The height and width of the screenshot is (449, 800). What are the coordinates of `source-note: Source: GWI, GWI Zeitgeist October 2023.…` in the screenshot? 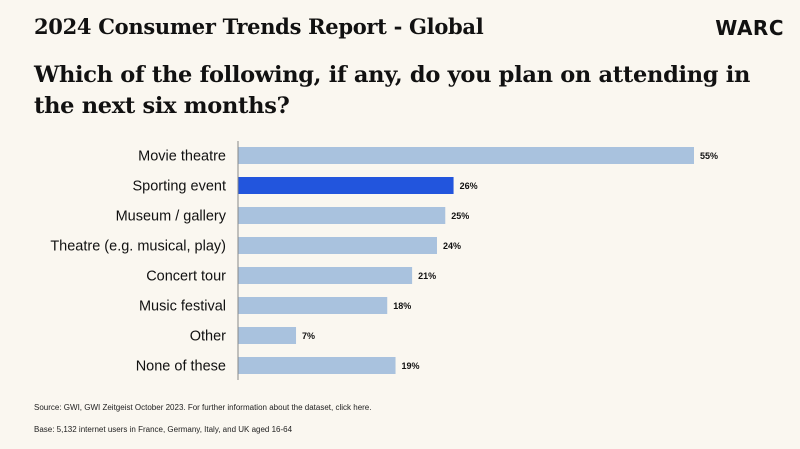 It's located at (203, 407).